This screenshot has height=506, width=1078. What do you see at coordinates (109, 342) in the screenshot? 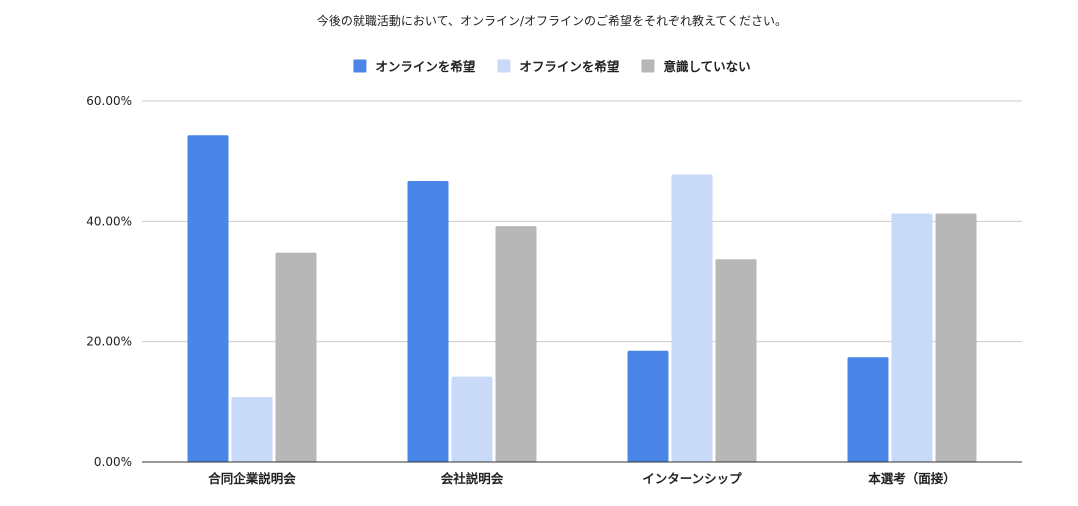
I see `y-tick-label: 20.00%` at bounding box center [109, 342].